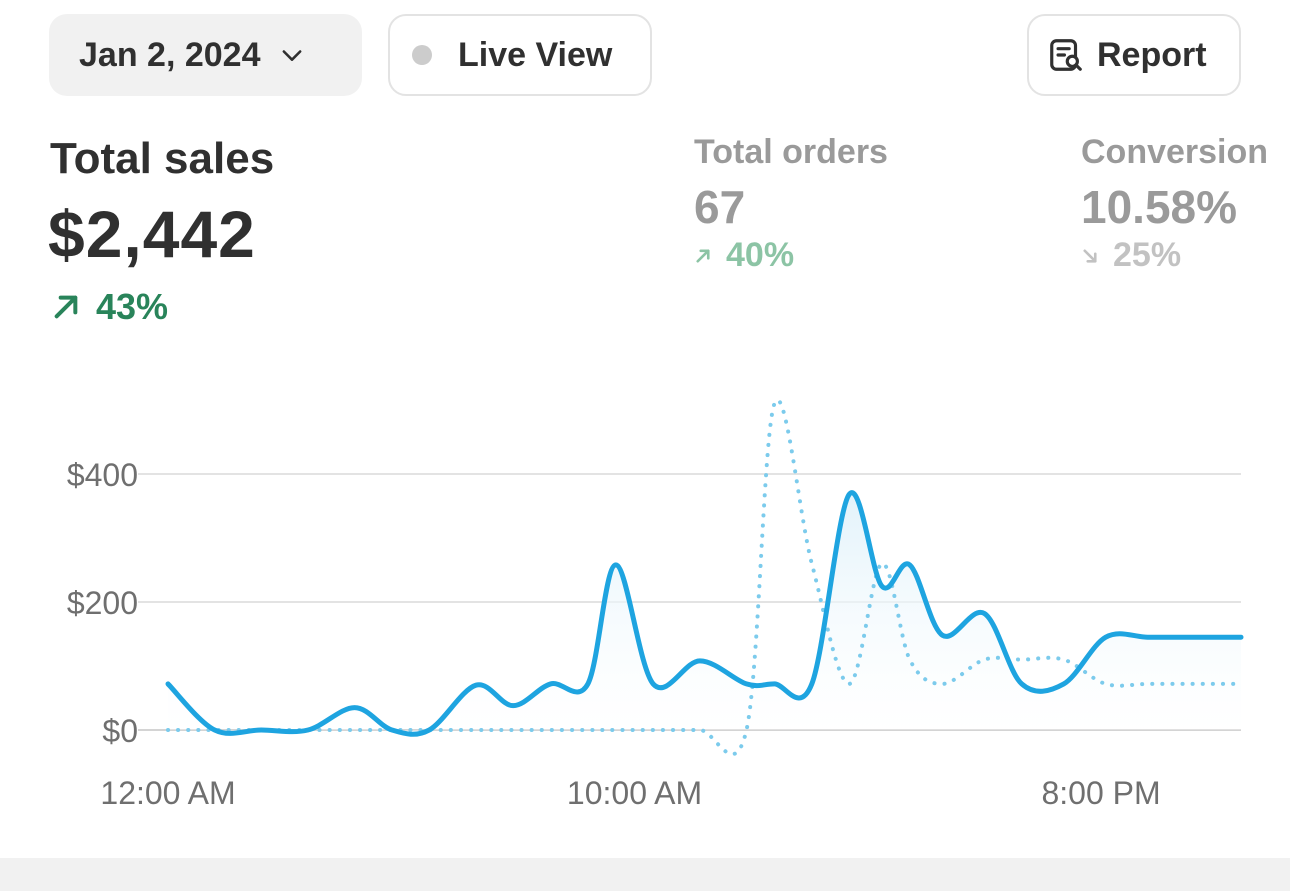 The height and width of the screenshot is (891, 1290). Describe the element at coordinates (720, 207) in the screenshot. I see `total-orders-value: 67` at that location.